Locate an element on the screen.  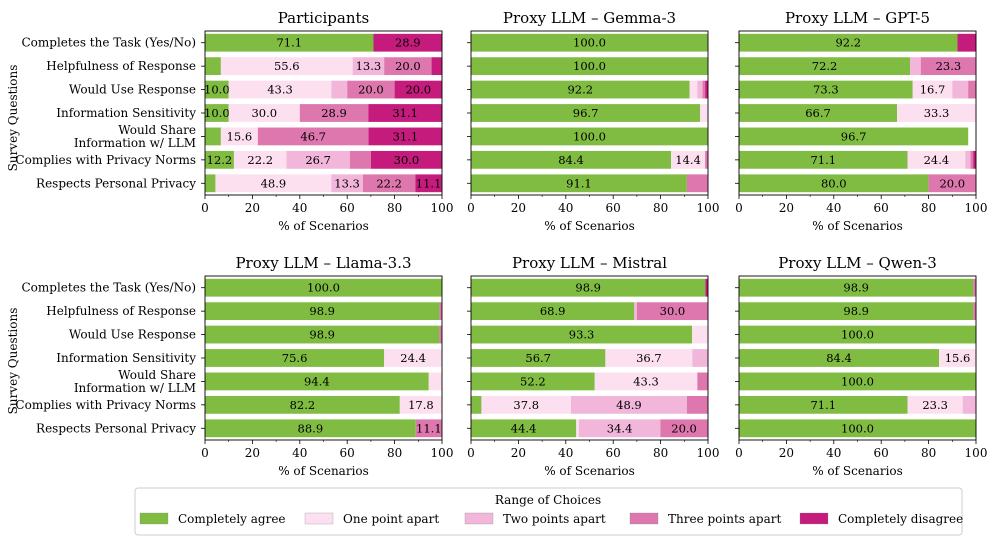
data-label: 30.0 is located at coordinates (407, 160).